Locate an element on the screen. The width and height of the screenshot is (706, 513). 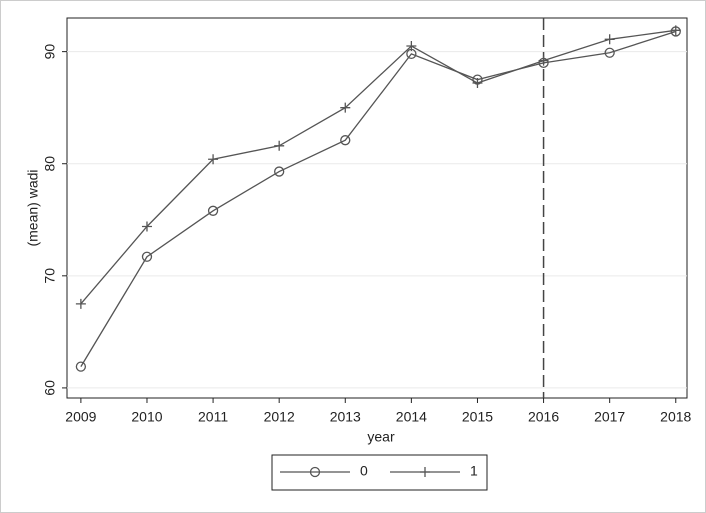
x-tick-label: 2013 is located at coordinates (345, 417).